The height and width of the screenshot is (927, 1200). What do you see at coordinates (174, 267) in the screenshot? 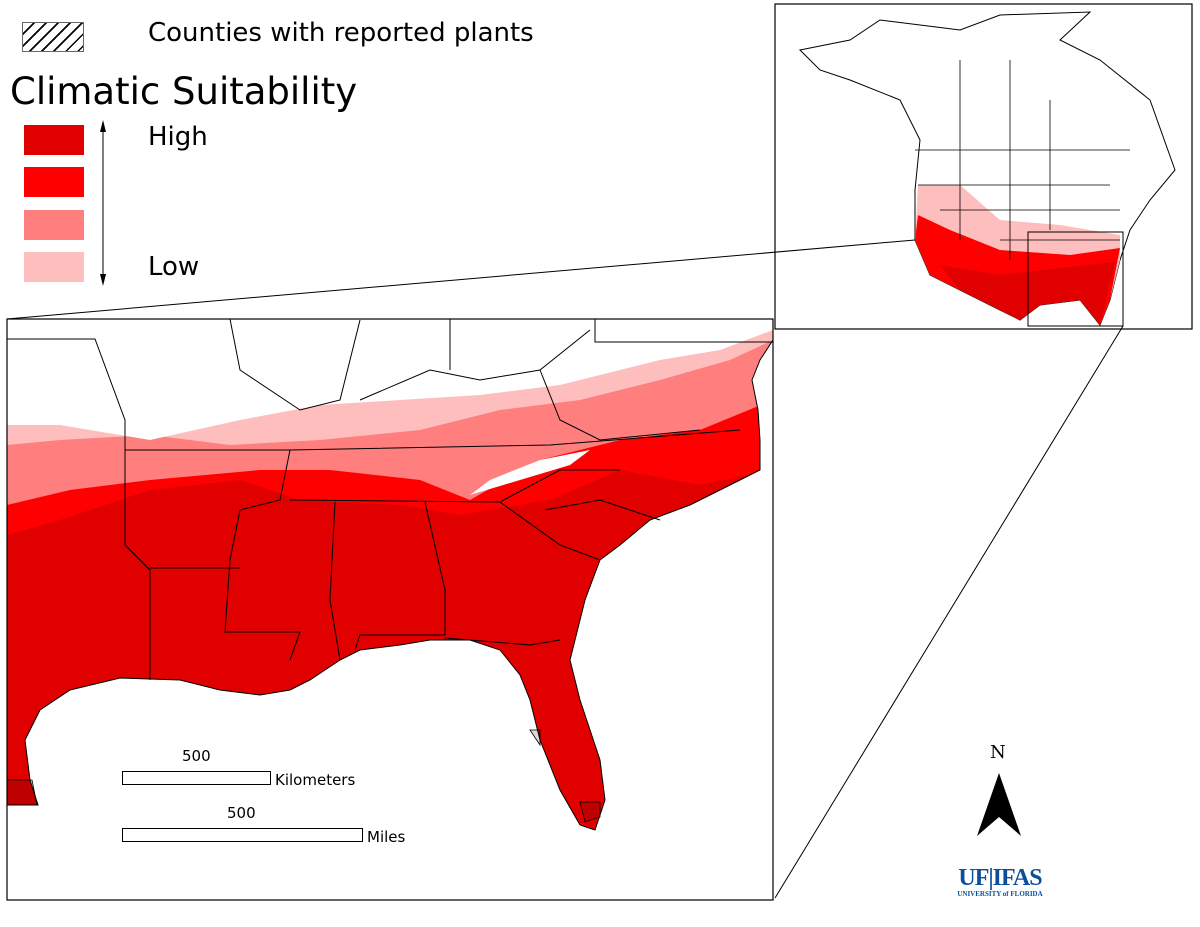
I see `legend-low-label: Low` at bounding box center [174, 267].